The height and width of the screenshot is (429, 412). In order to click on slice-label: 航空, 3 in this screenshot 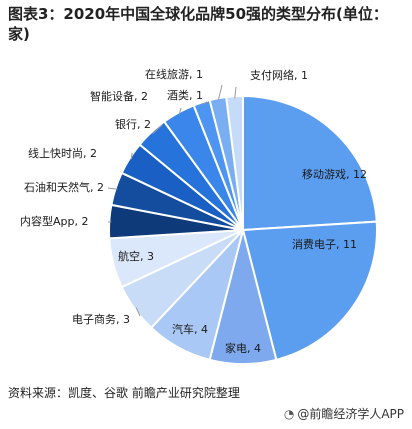, I will do `click(136, 256)`.